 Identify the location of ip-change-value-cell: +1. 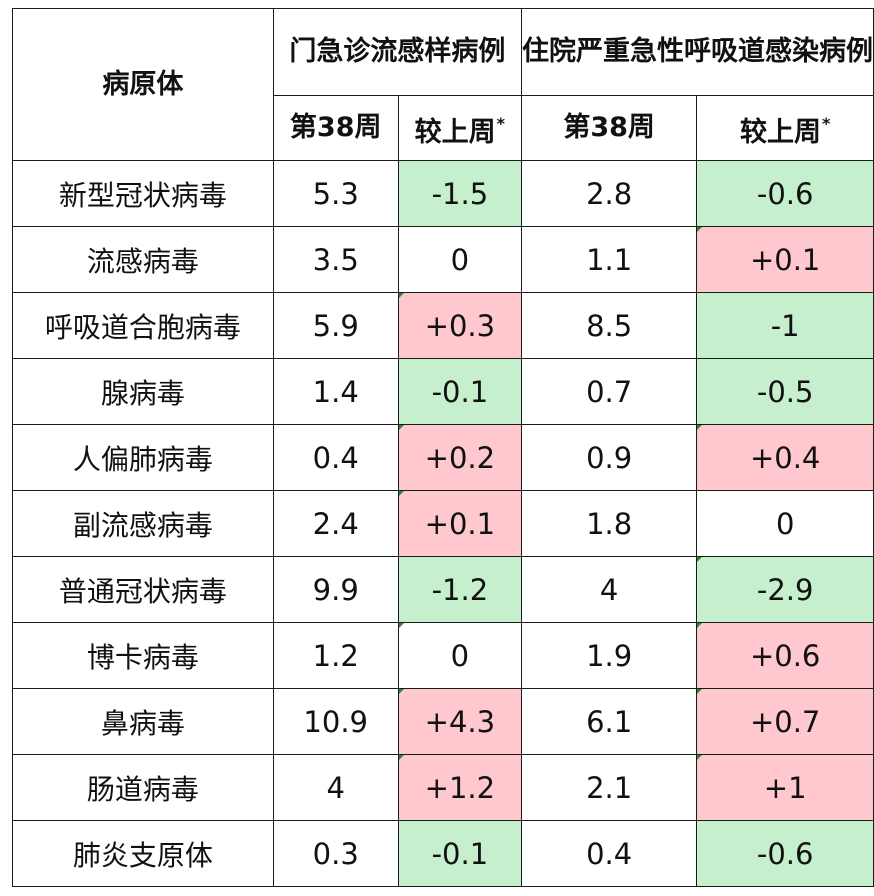
(785, 787).